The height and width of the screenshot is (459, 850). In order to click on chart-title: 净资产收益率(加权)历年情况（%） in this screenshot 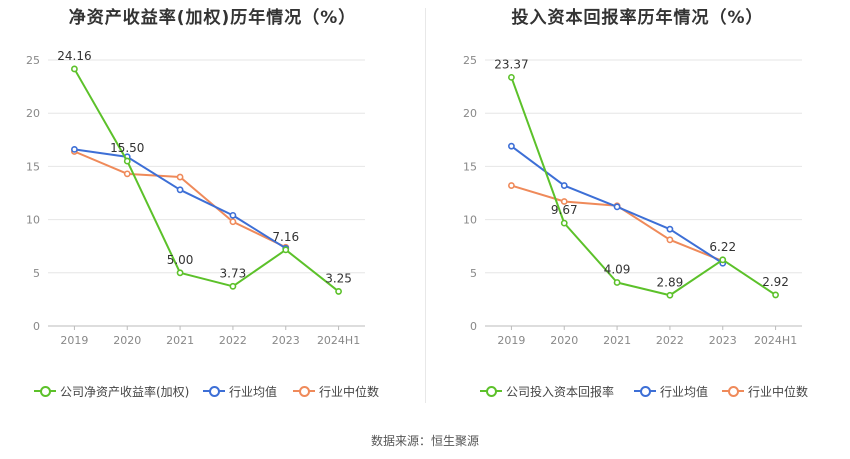, I will do `click(212, 18)`.